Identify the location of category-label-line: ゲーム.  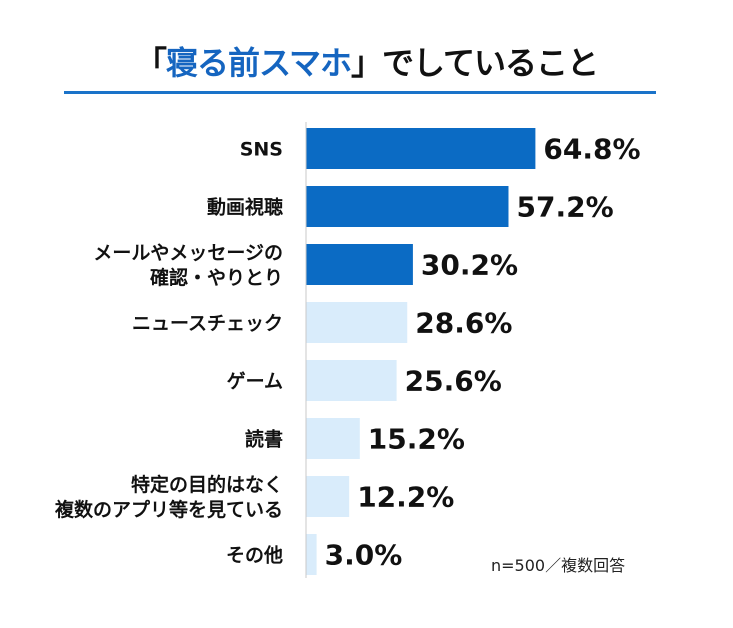
(255, 382).